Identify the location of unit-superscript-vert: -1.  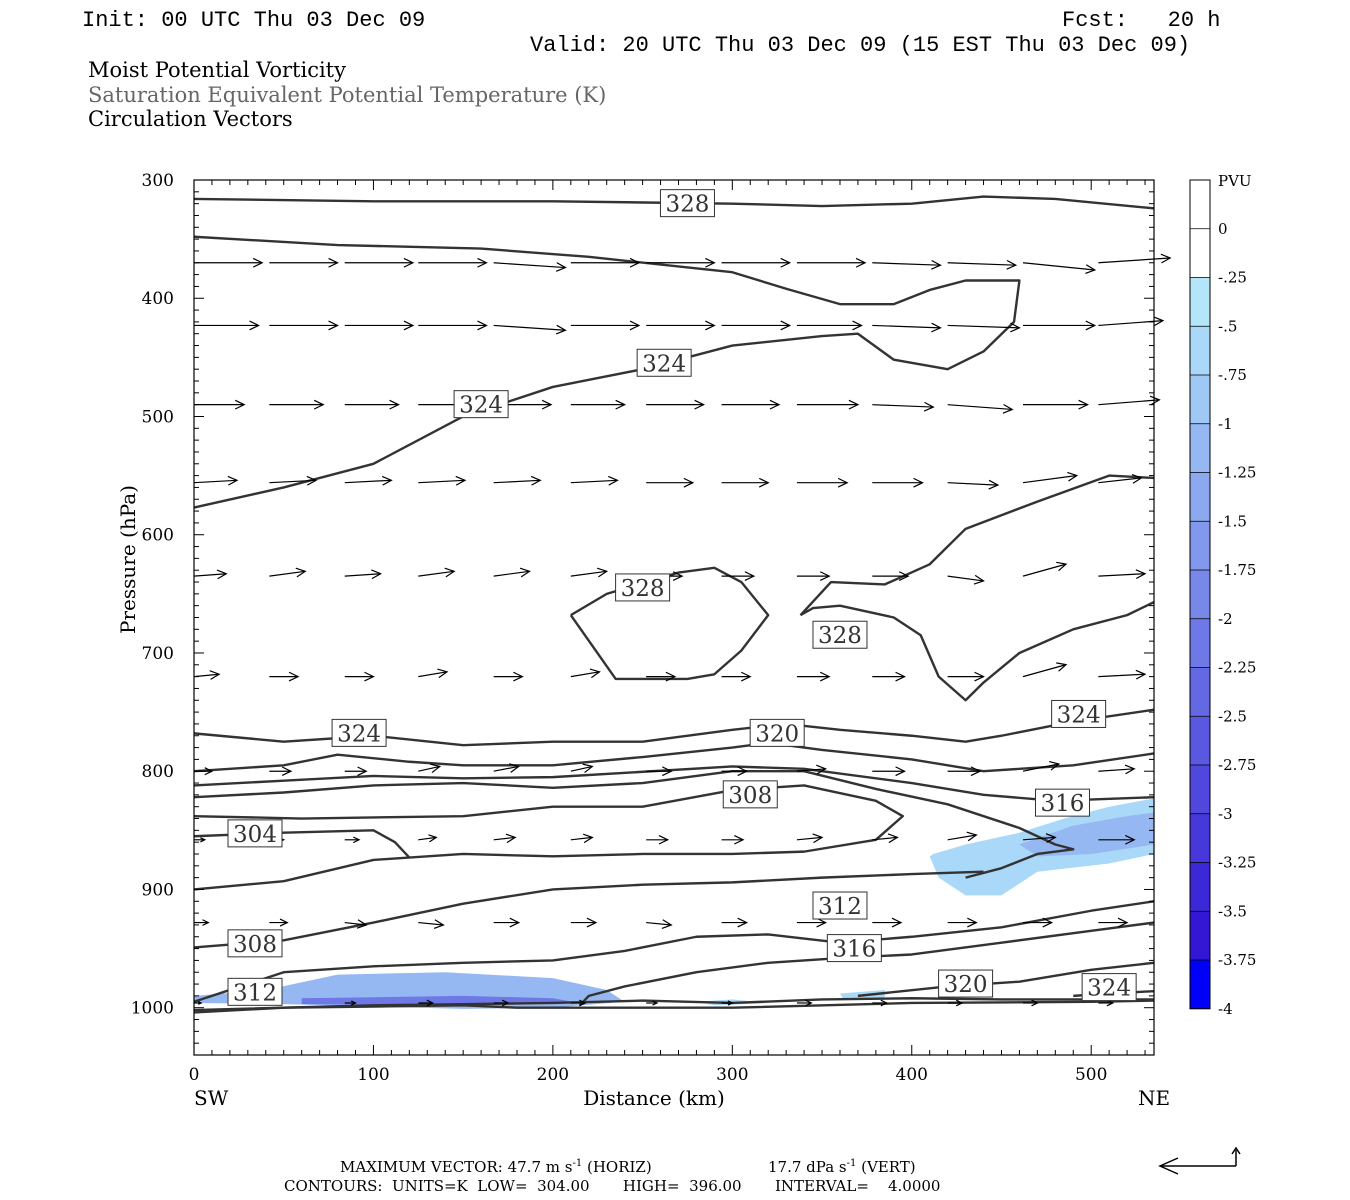
(852, 1163).